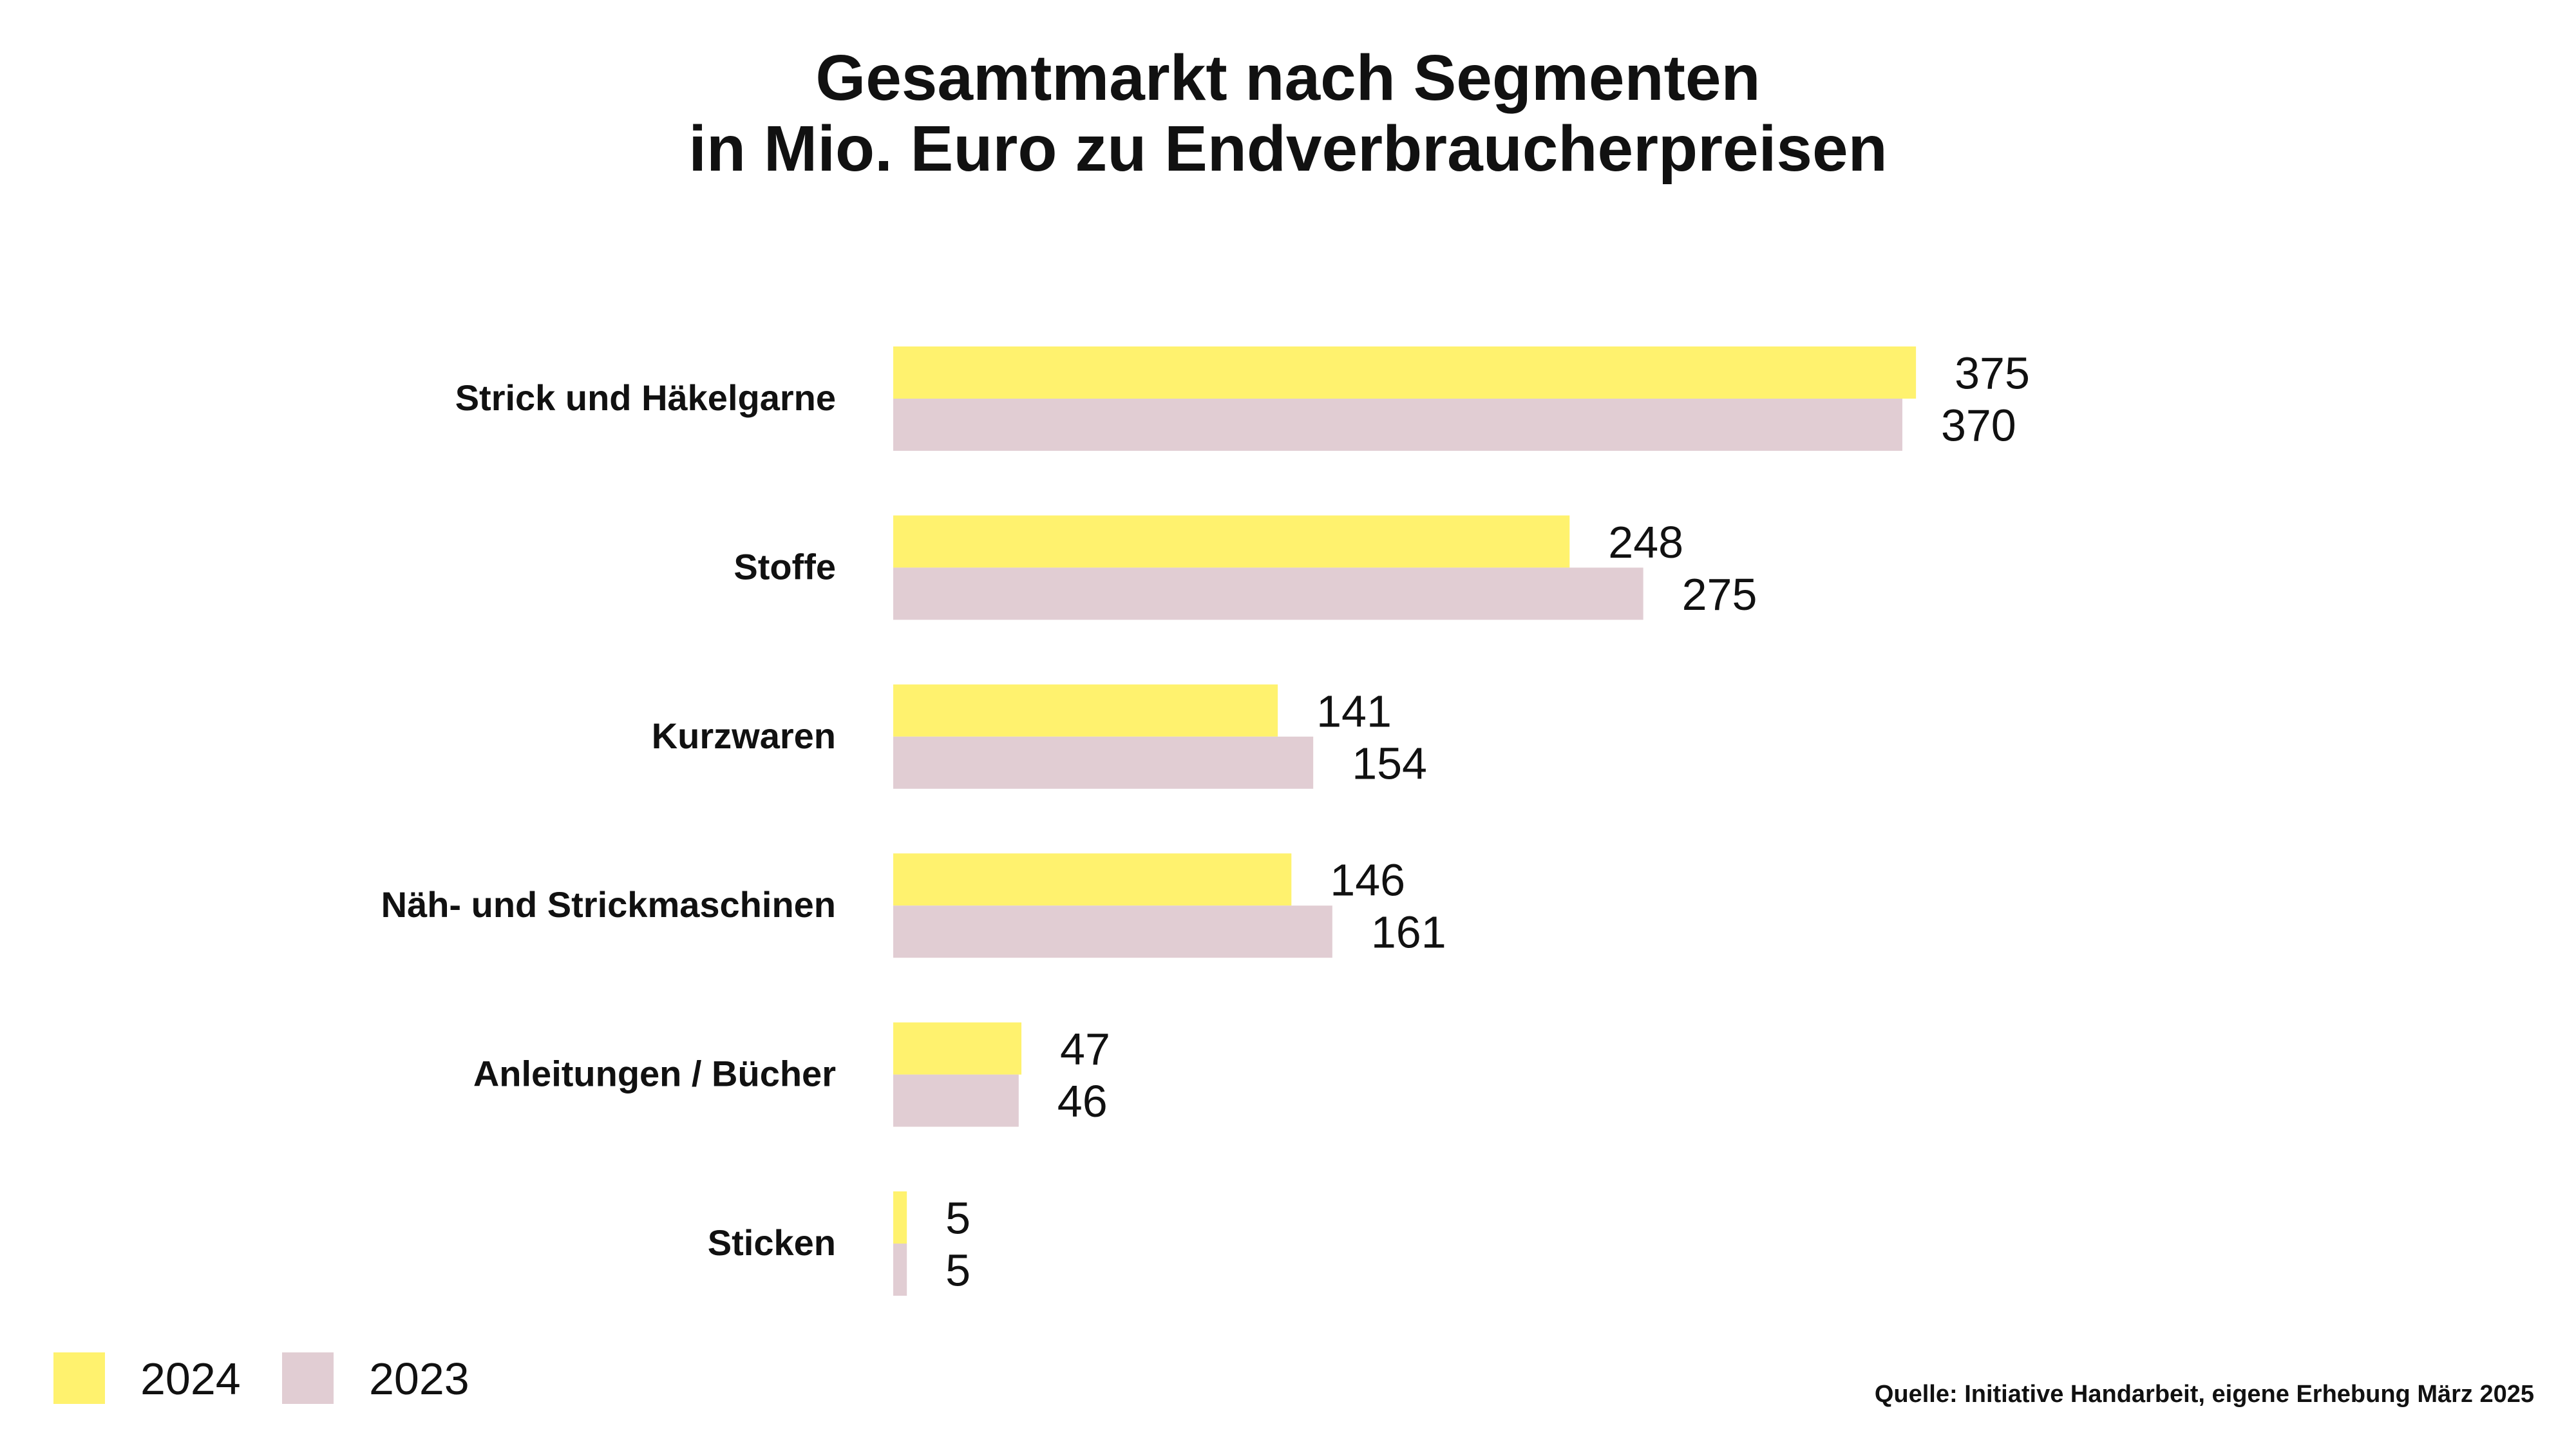 This screenshot has width=2576, height=1449. What do you see at coordinates (1287, 149) in the screenshot?
I see `chart-title-line-2: in Mio. Euro zu Endverbraucherpreisen` at bounding box center [1287, 149].